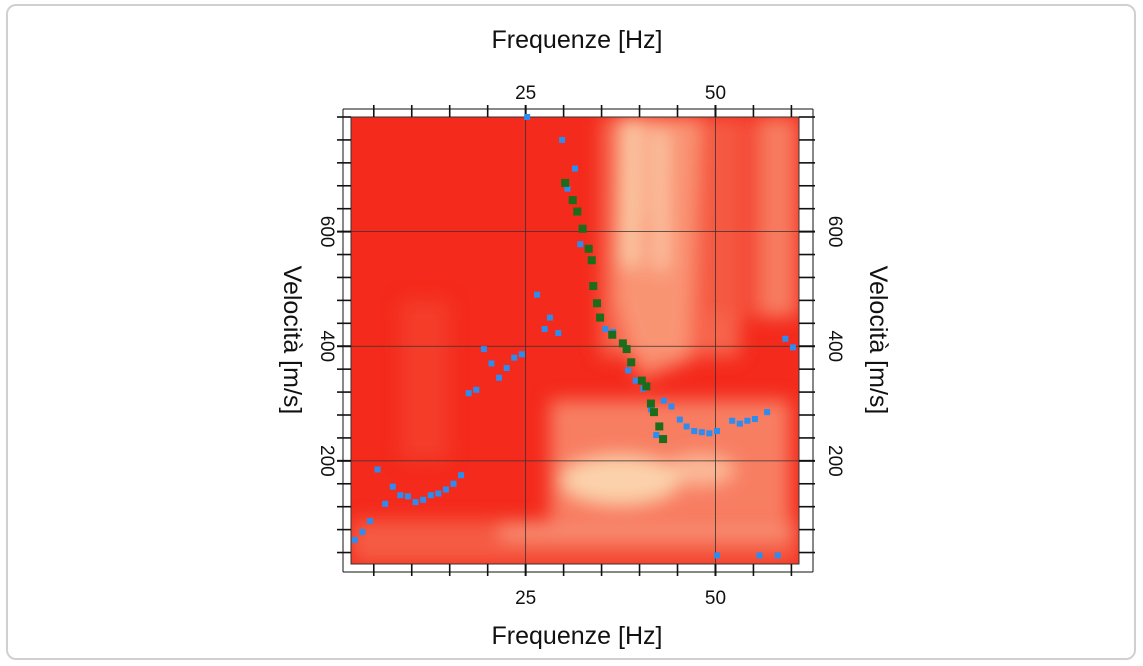 This screenshot has height=666, width=1143. What do you see at coordinates (326, 346) in the screenshot?
I see `y-tick-label-left: 400` at bounding box center [326, 346].